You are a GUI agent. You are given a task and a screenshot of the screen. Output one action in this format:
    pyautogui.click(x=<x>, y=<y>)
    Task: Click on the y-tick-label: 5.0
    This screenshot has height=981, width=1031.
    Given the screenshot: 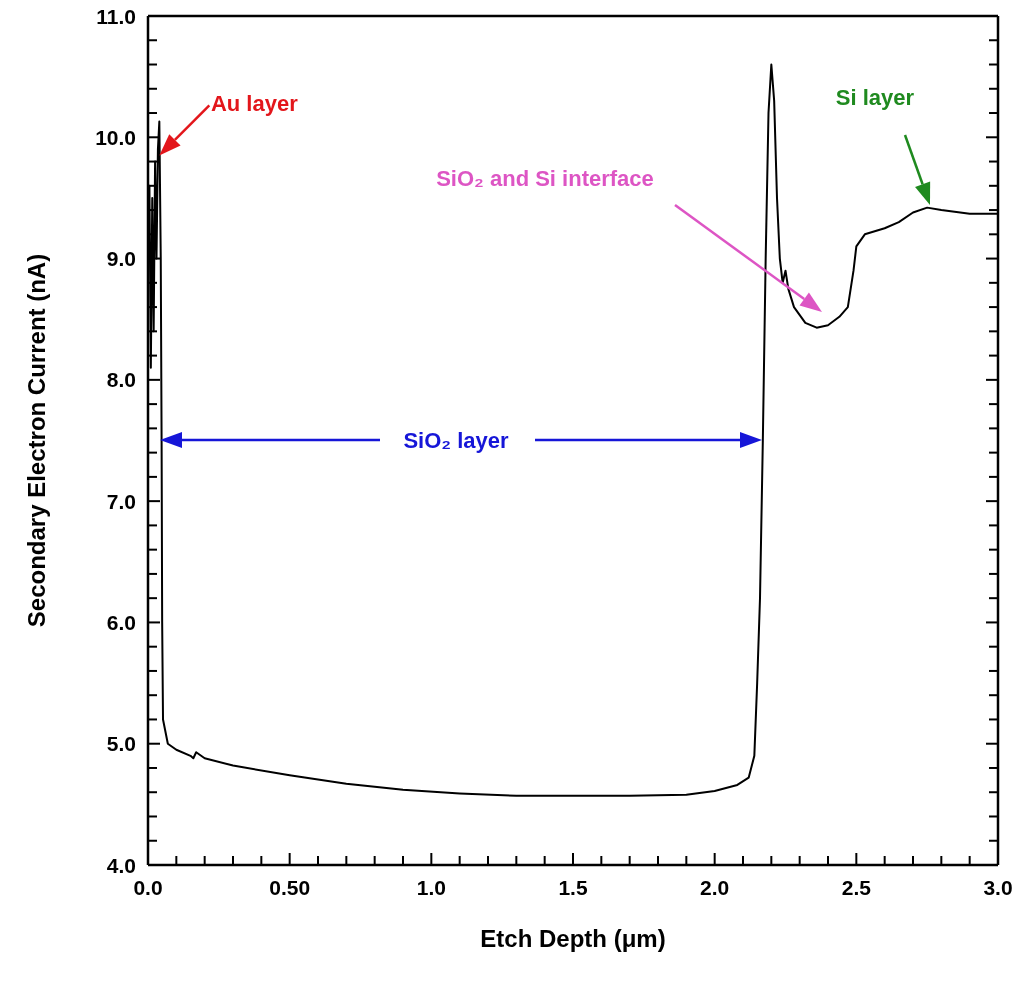 What is the action you would take?
    pyautogui.click(x=121, y=744)
    